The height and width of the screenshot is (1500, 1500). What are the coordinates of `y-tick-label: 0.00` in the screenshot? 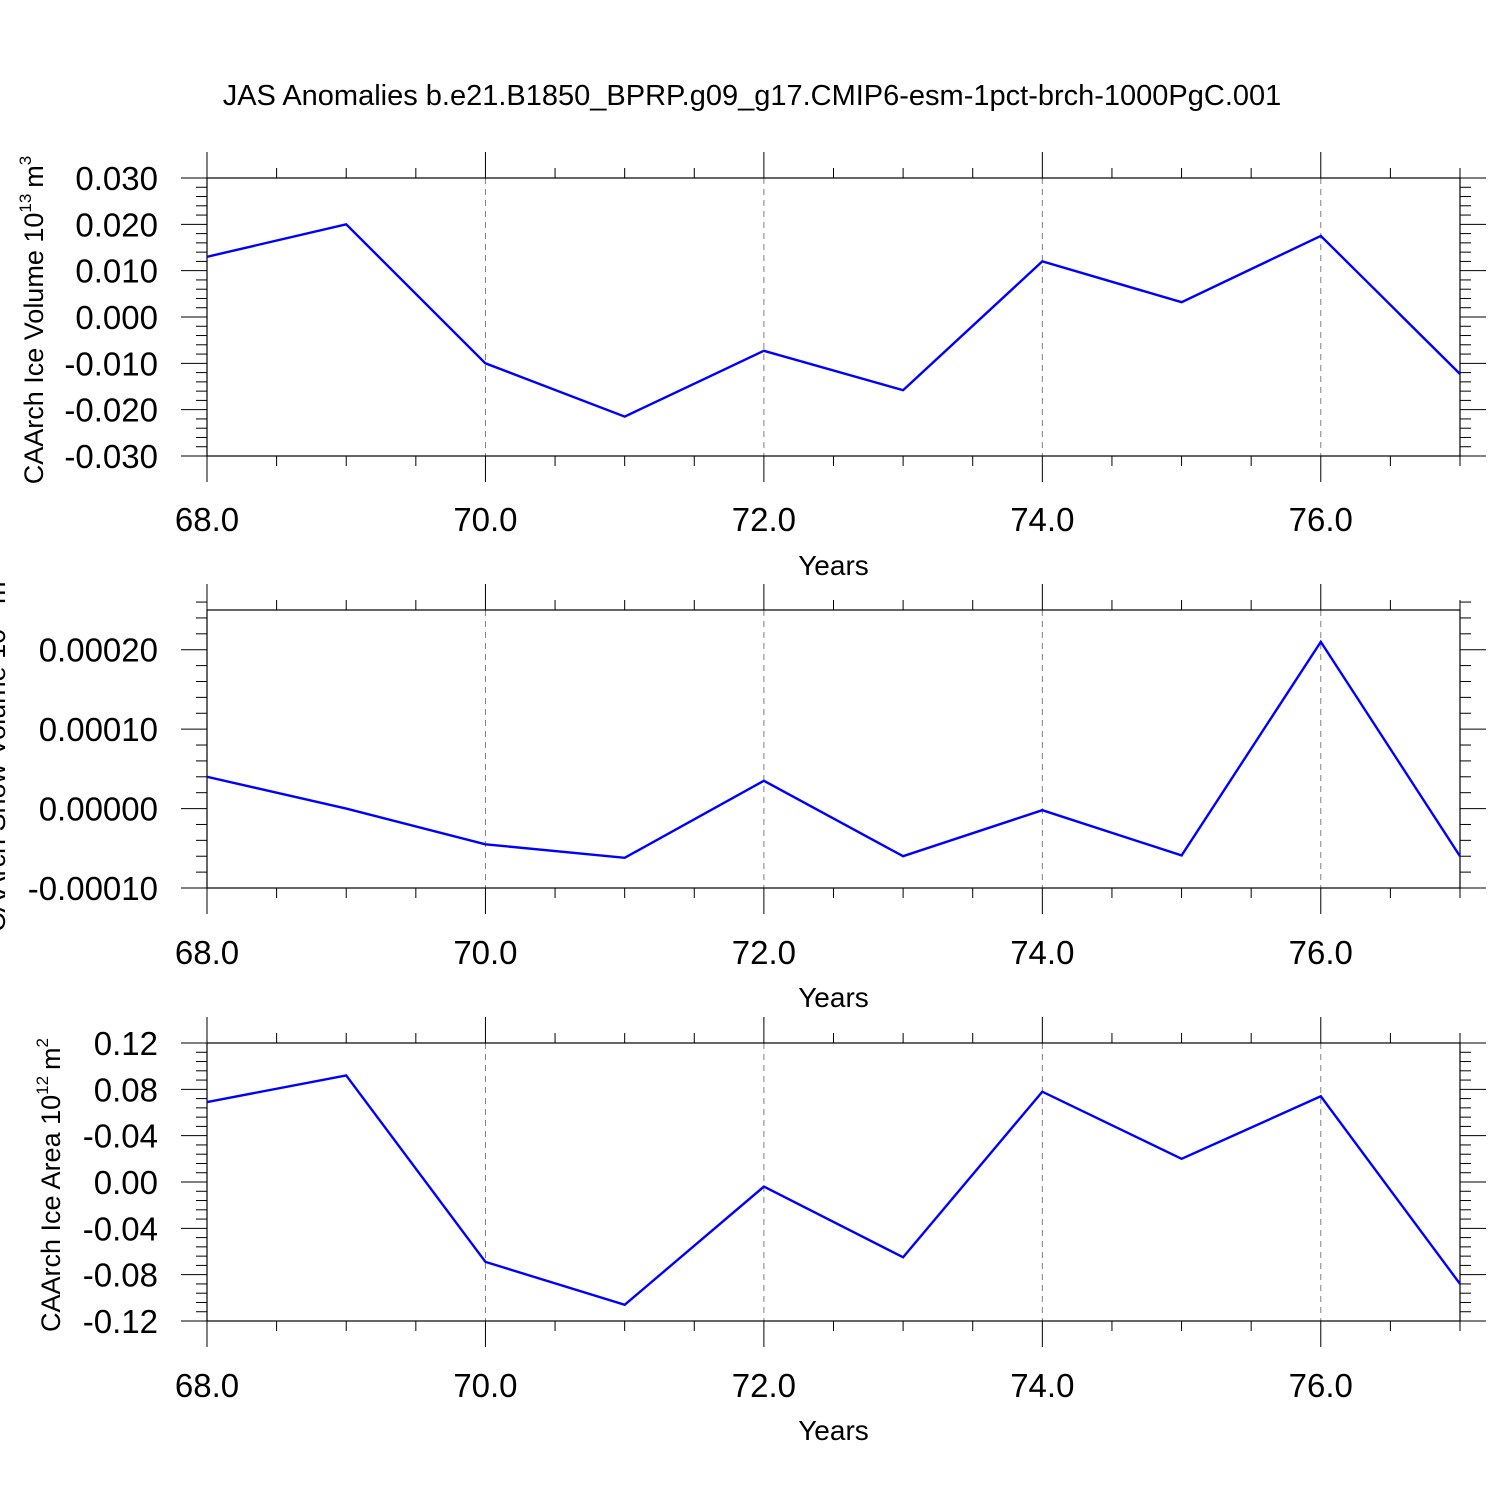 It's located at (126, 1182).